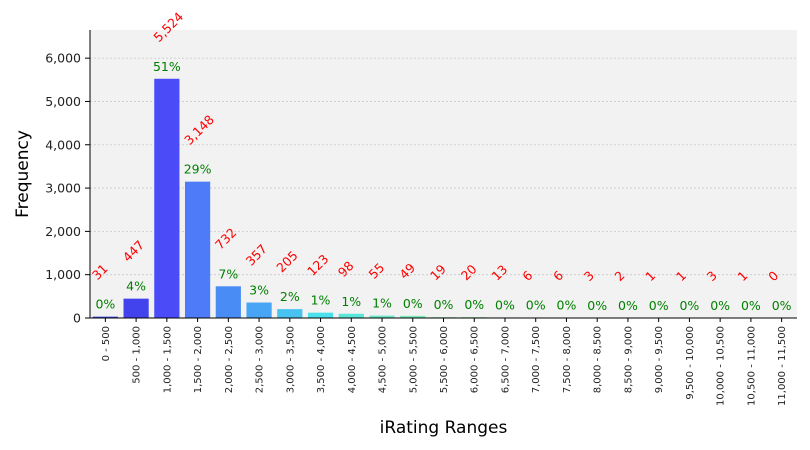  What do you see at coordinates (782, 366) in the screenshot?
I see `x-tick-label: 11,000 - 11,500` at bounding box center [782, 366].